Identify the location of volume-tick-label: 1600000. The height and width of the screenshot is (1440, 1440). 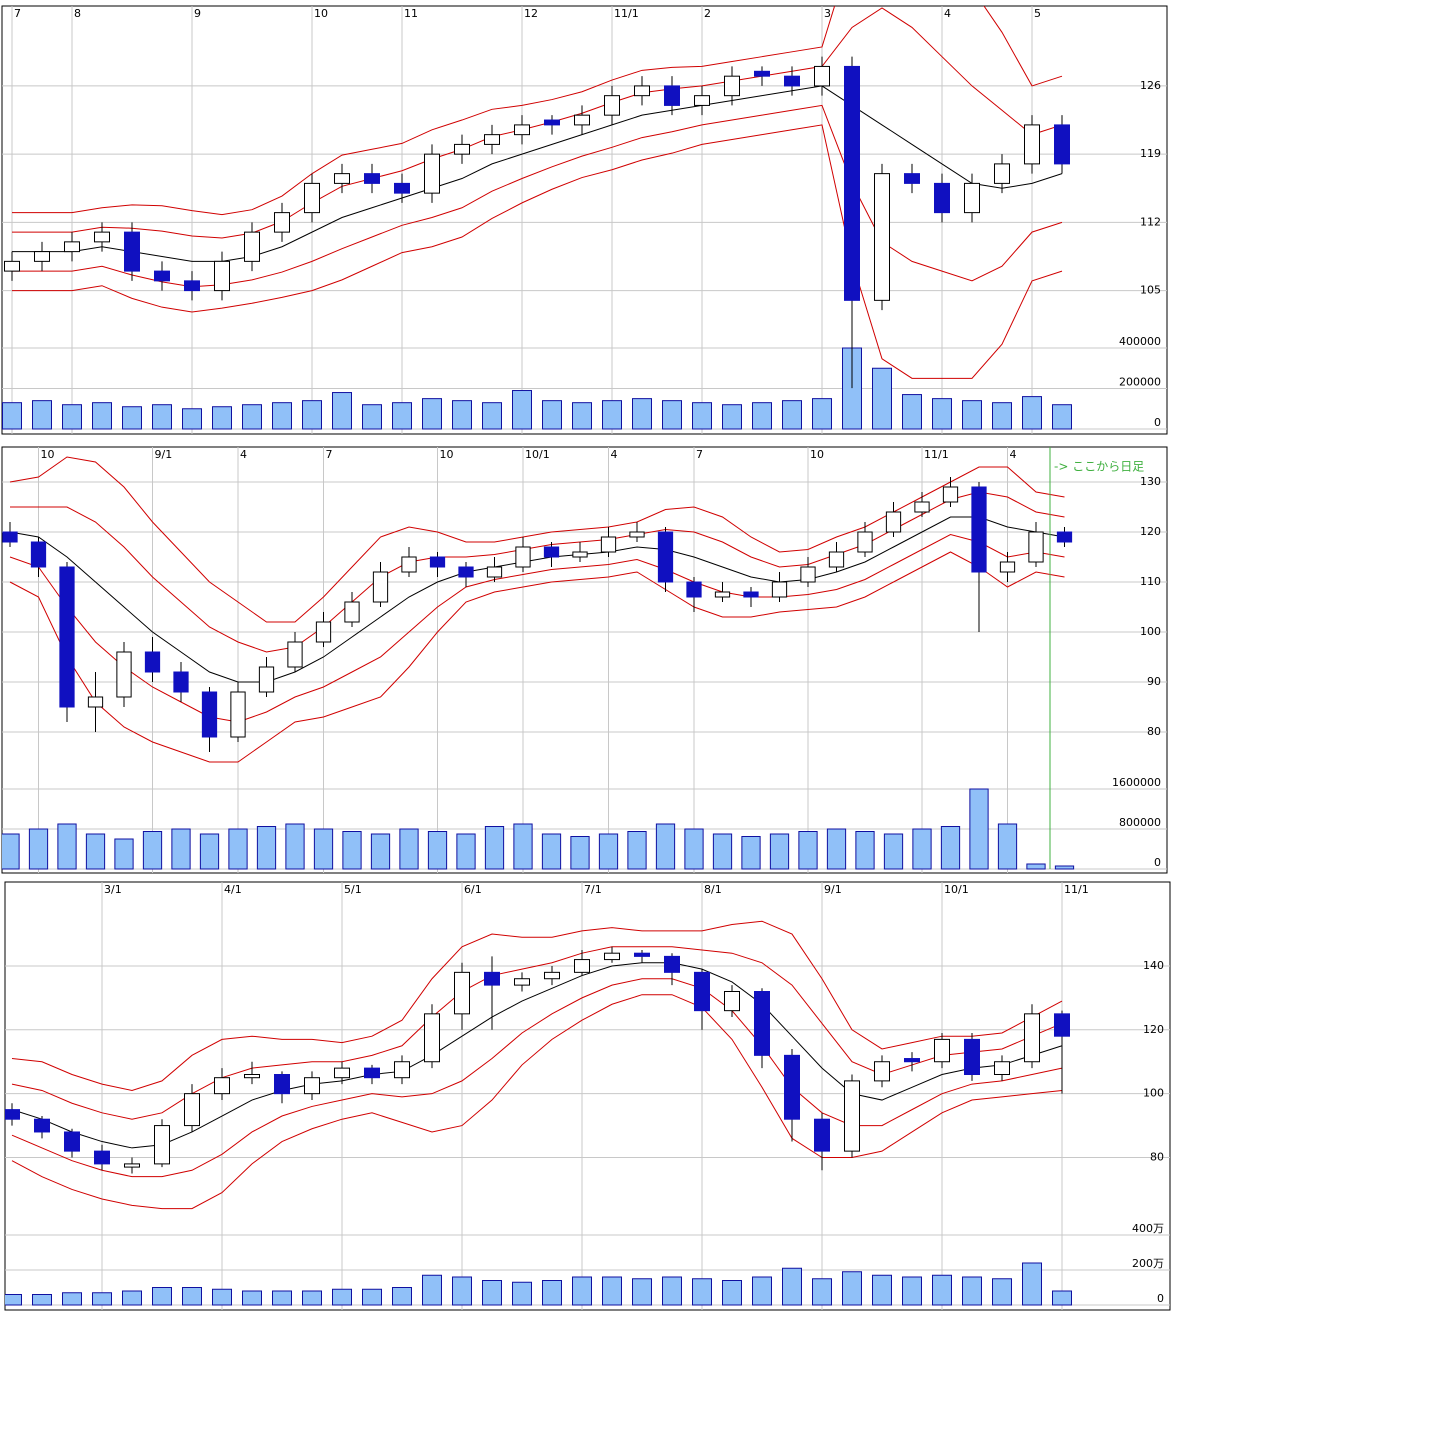
(1136, 782).